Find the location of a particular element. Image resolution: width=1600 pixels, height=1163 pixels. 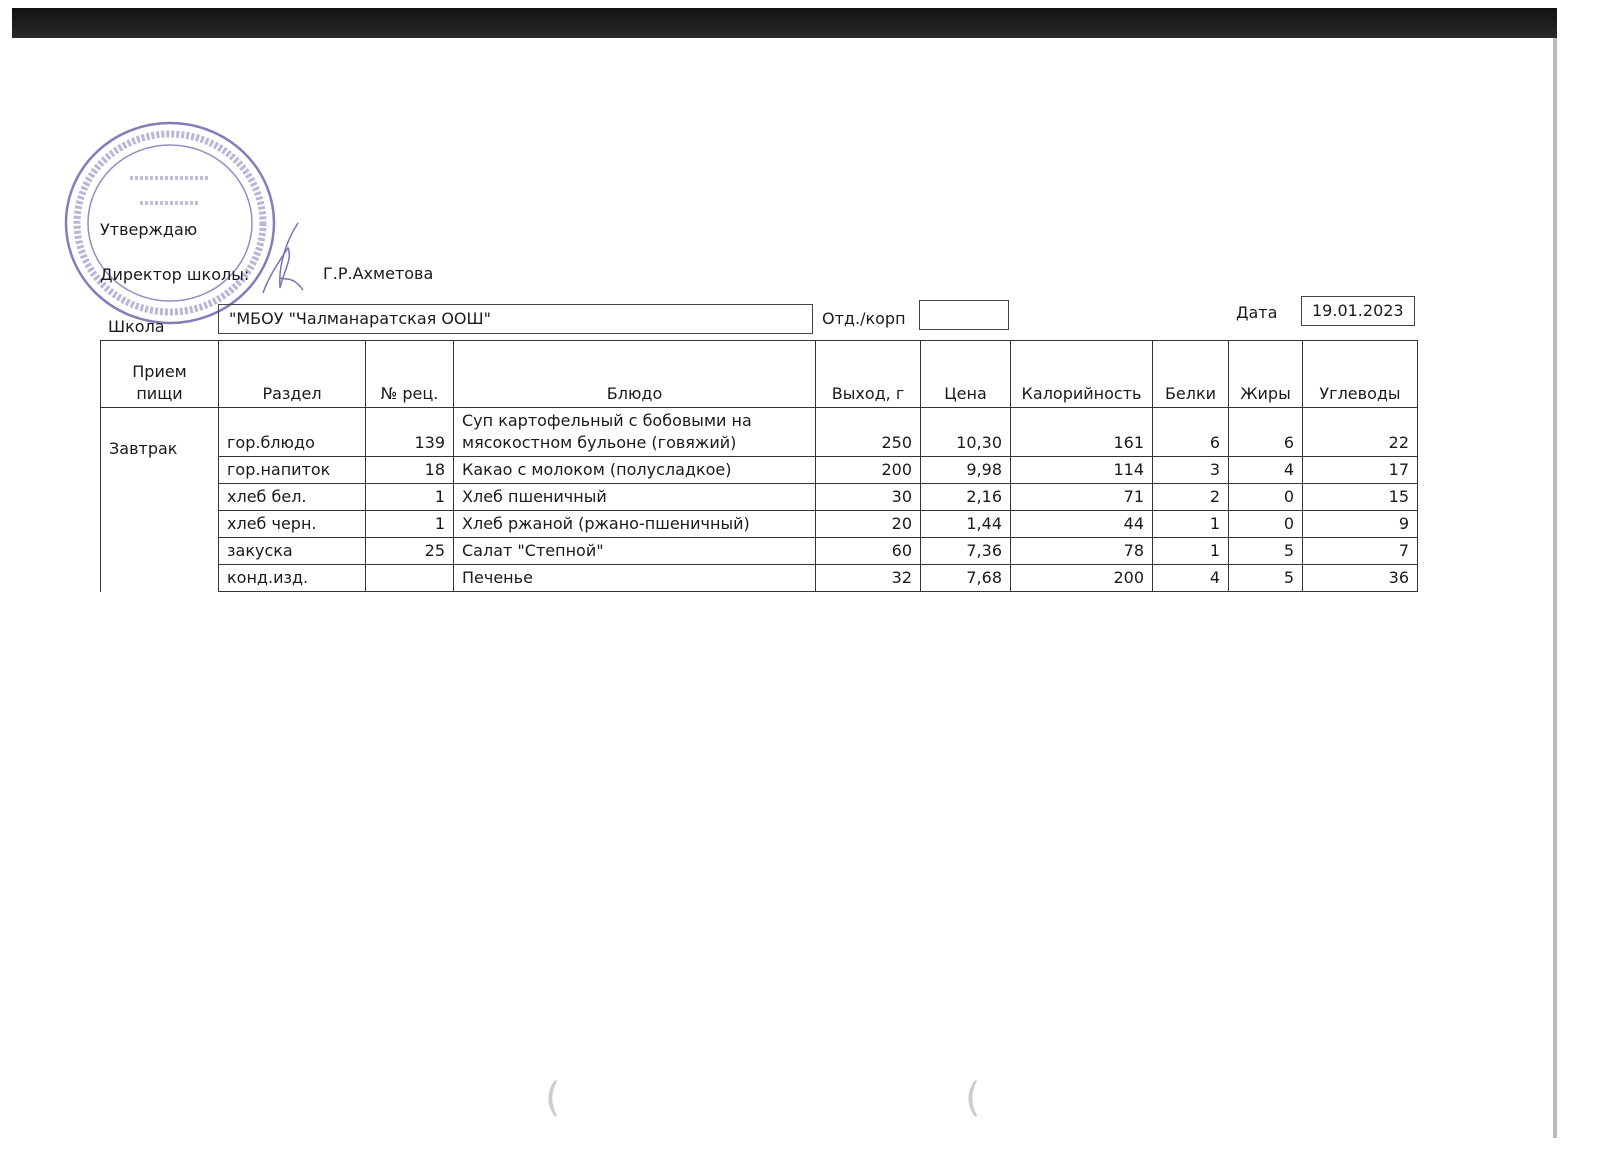

table-row: хлеб бел. 1 Хлеб пшеничный 30 2,16 71 2 0 15 is located at coordinates (759, 497).